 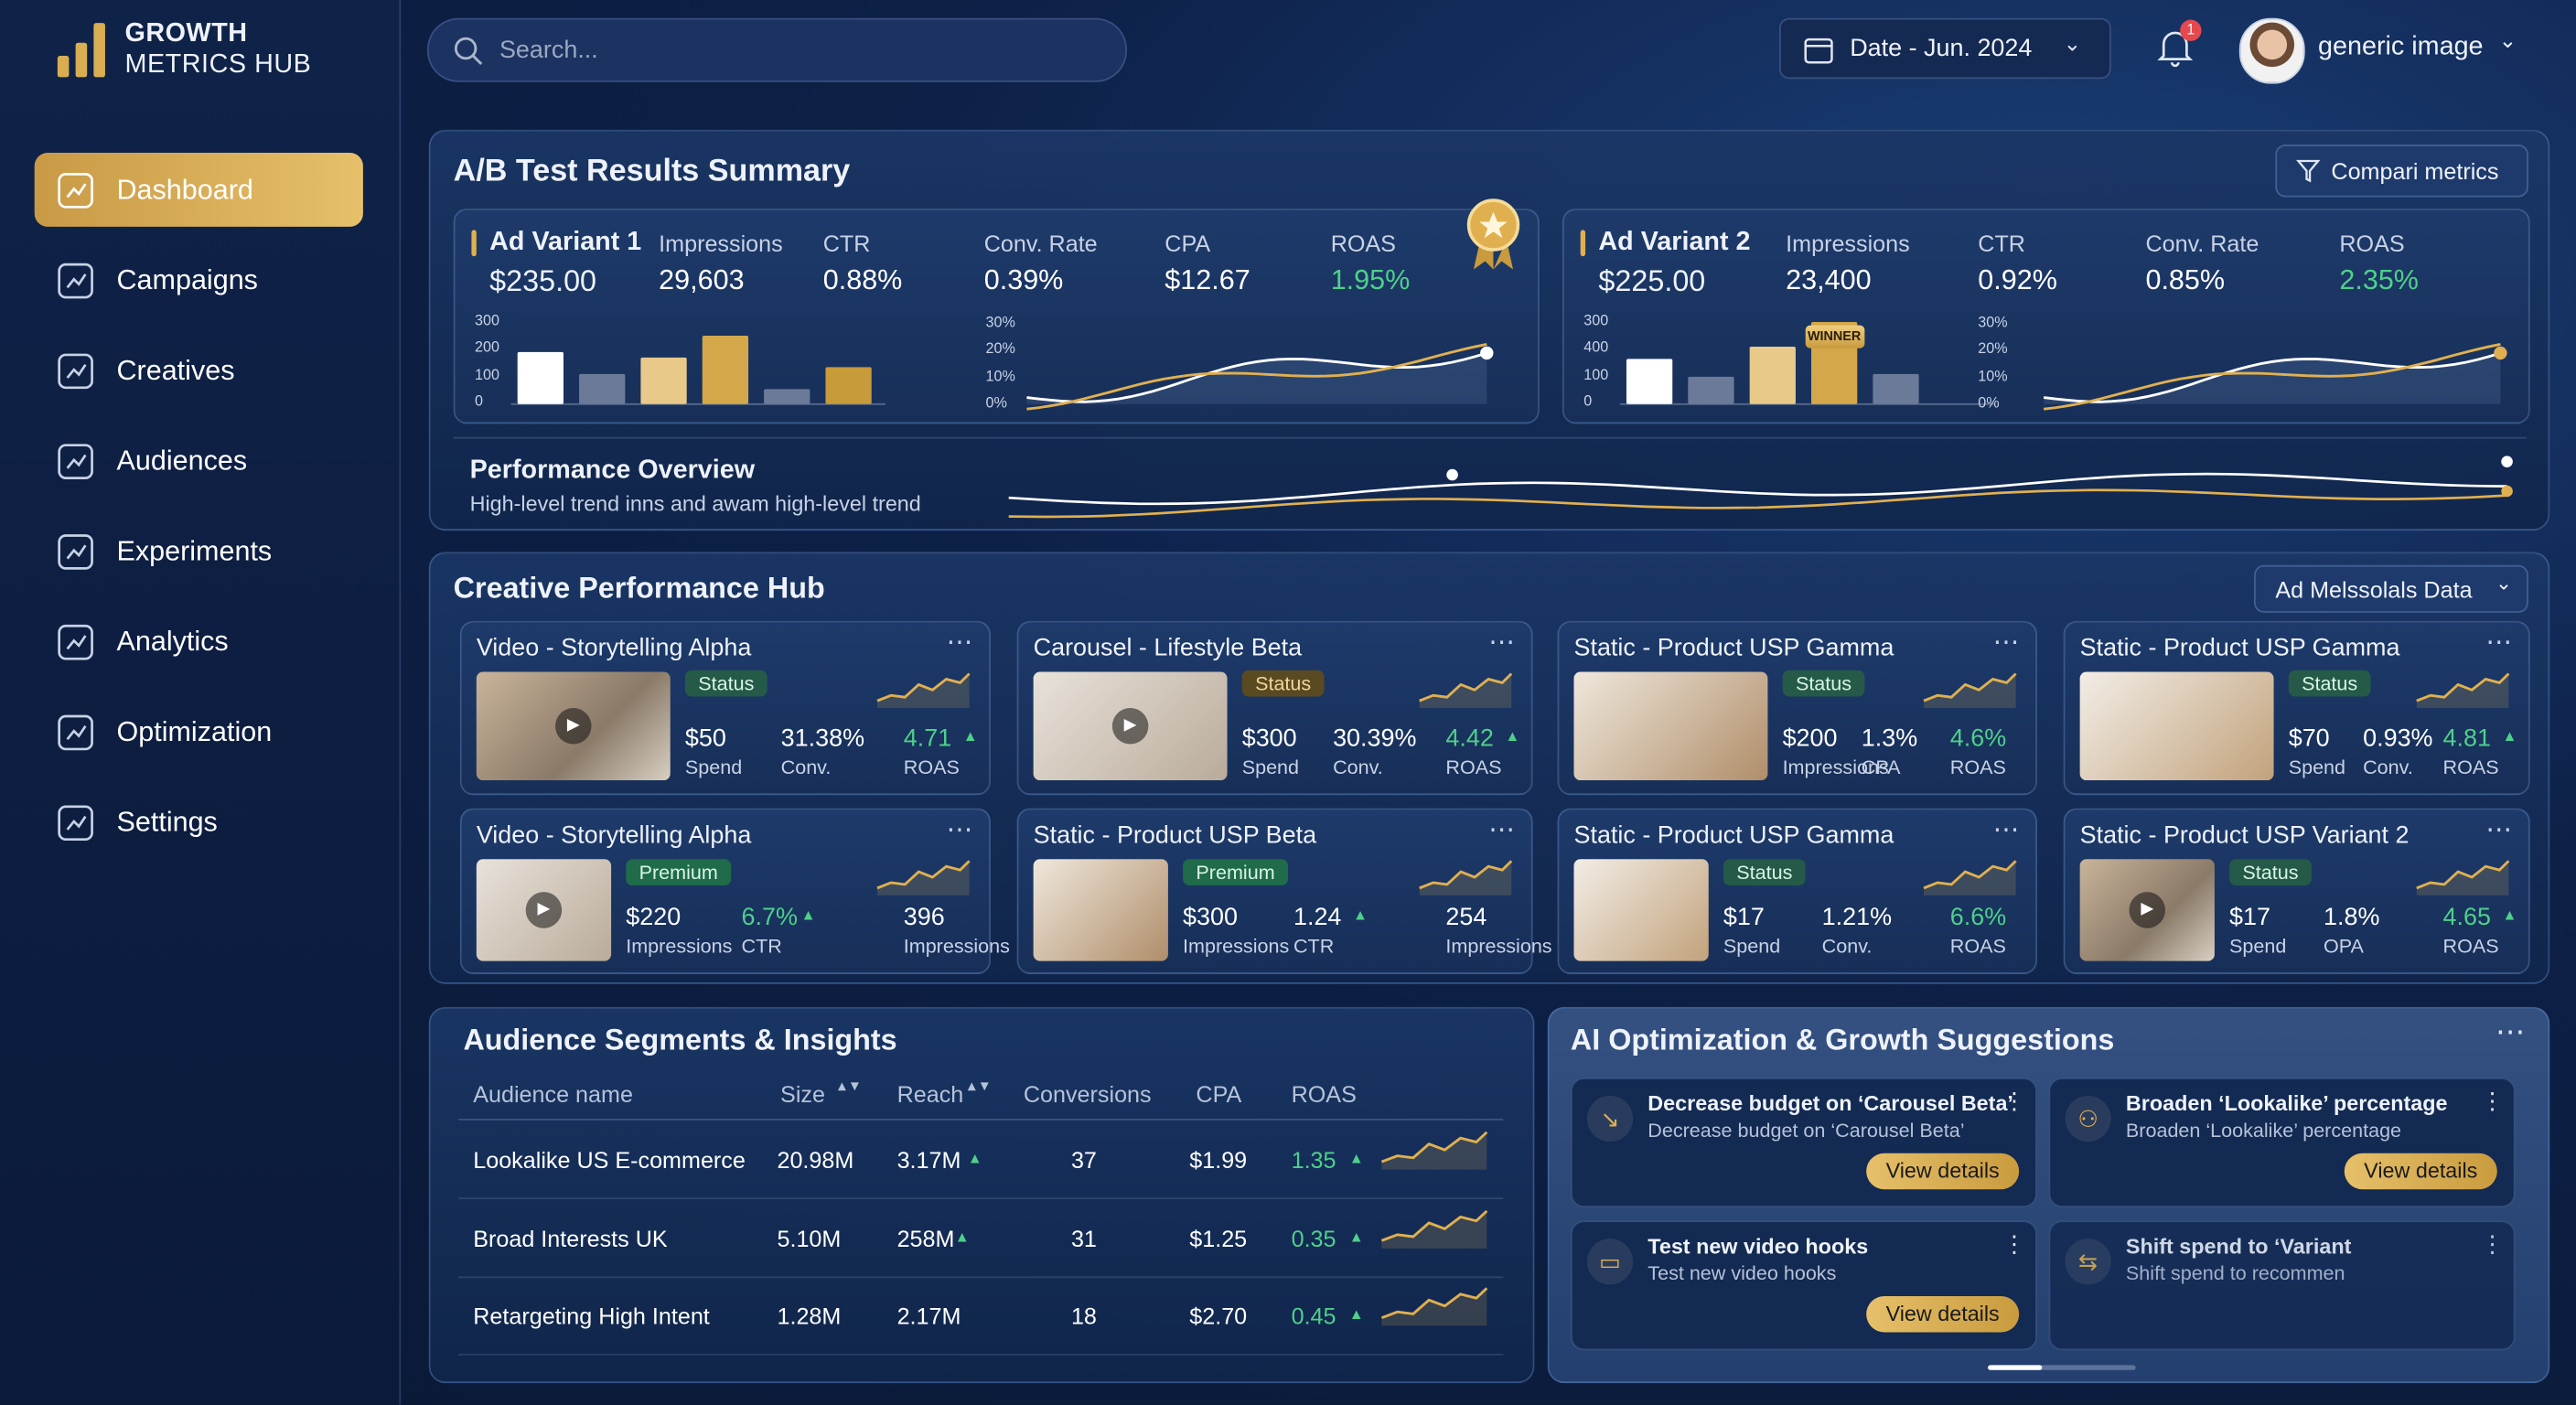 What do you see at coordinates (199, 461) in the screenshot?
I see `nav-item: Audiences` at bounding box center [199, 461].